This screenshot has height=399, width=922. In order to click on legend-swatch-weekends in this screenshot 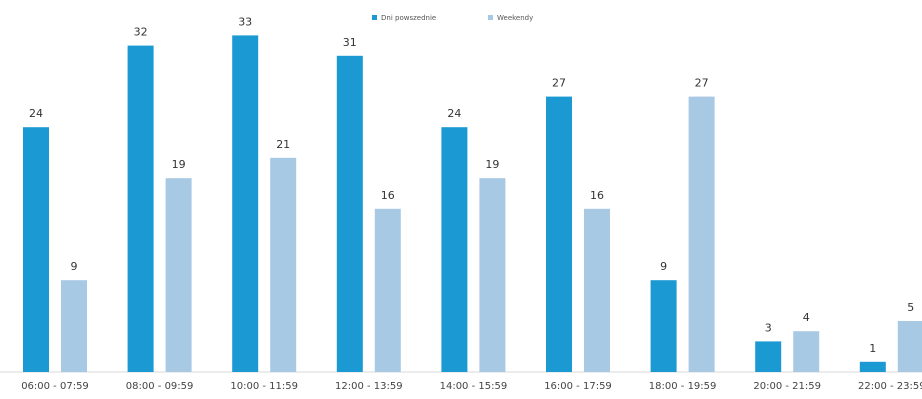, I will do `click(490, 17)`.